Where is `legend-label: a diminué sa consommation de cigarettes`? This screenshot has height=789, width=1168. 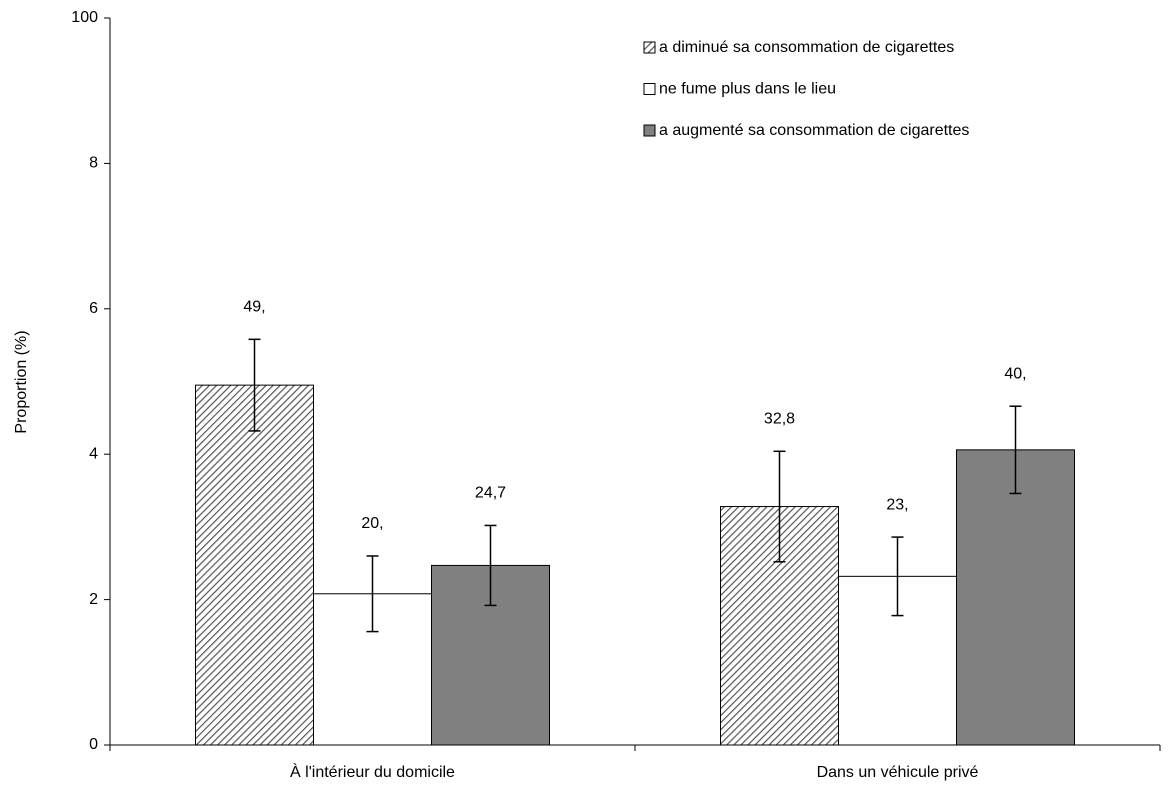
legend-label: a diminué sa consommation de cigarettes is located at coordinates (806, 47).